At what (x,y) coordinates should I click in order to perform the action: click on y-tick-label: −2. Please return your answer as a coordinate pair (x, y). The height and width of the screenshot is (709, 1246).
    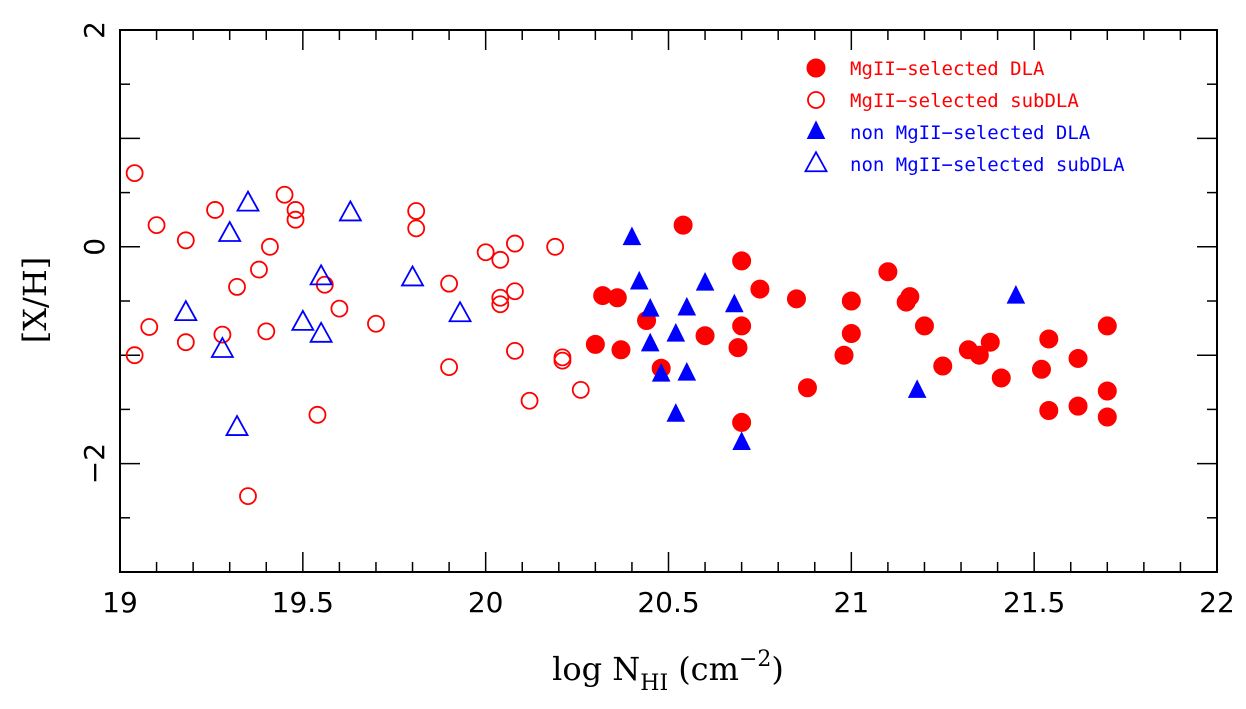
    Looking at the image, I should click on (94, 463).